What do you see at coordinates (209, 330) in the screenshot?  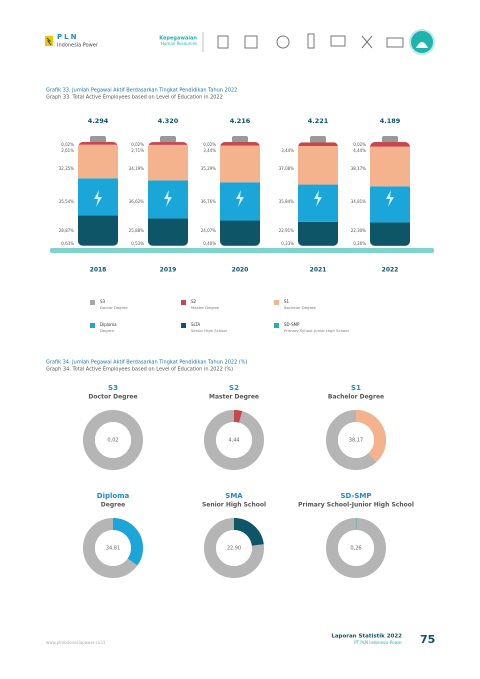 I see `legend-name-en: Senior High School` at bounding box center [209, 330].